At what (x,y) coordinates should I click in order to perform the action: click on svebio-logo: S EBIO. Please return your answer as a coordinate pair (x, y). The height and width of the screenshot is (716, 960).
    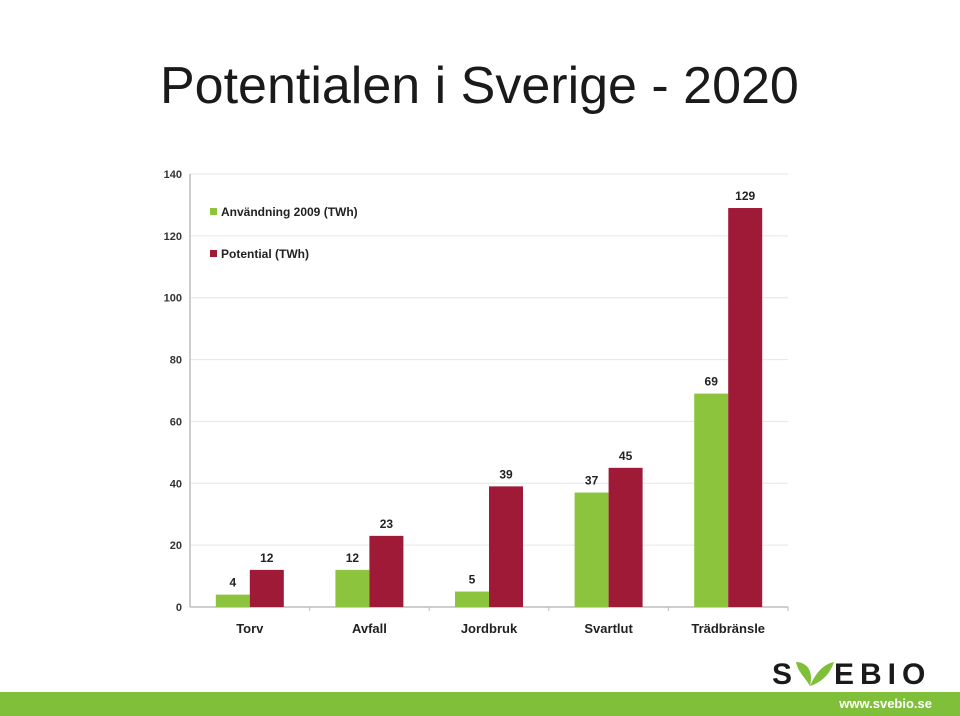
    Looking at the image, I should click on (851, 674).